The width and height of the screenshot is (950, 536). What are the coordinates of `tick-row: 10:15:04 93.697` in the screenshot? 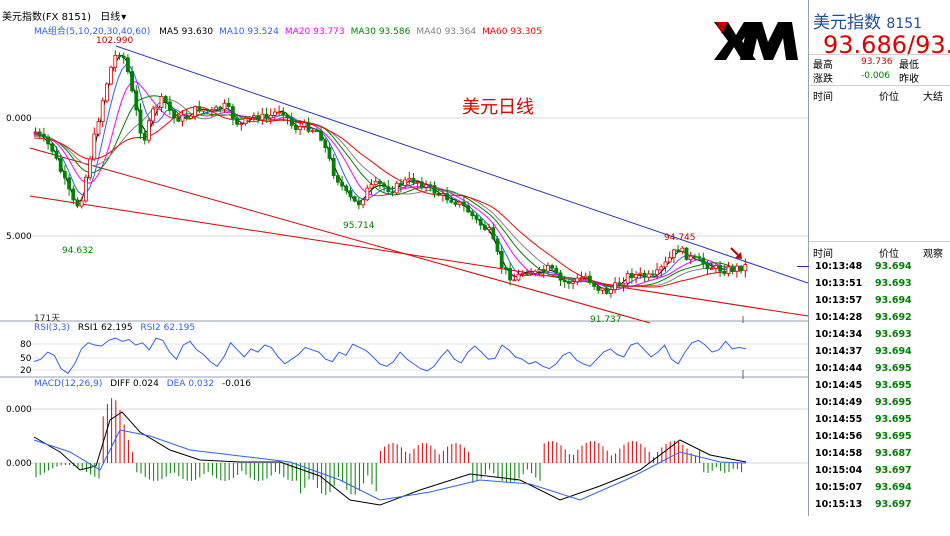 It's located at (879, 473).